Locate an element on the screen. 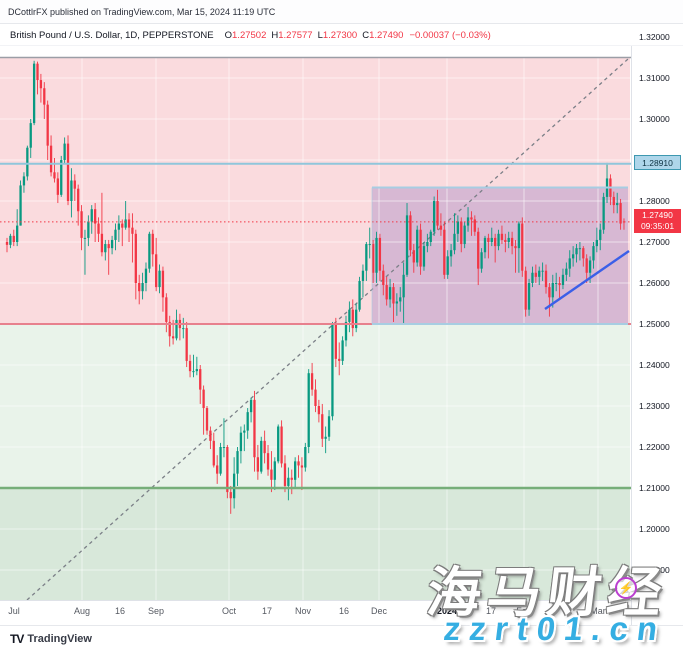 The image size is (683, 651). price-tick-label: 1.20000 is located at coordinates (654, 529).